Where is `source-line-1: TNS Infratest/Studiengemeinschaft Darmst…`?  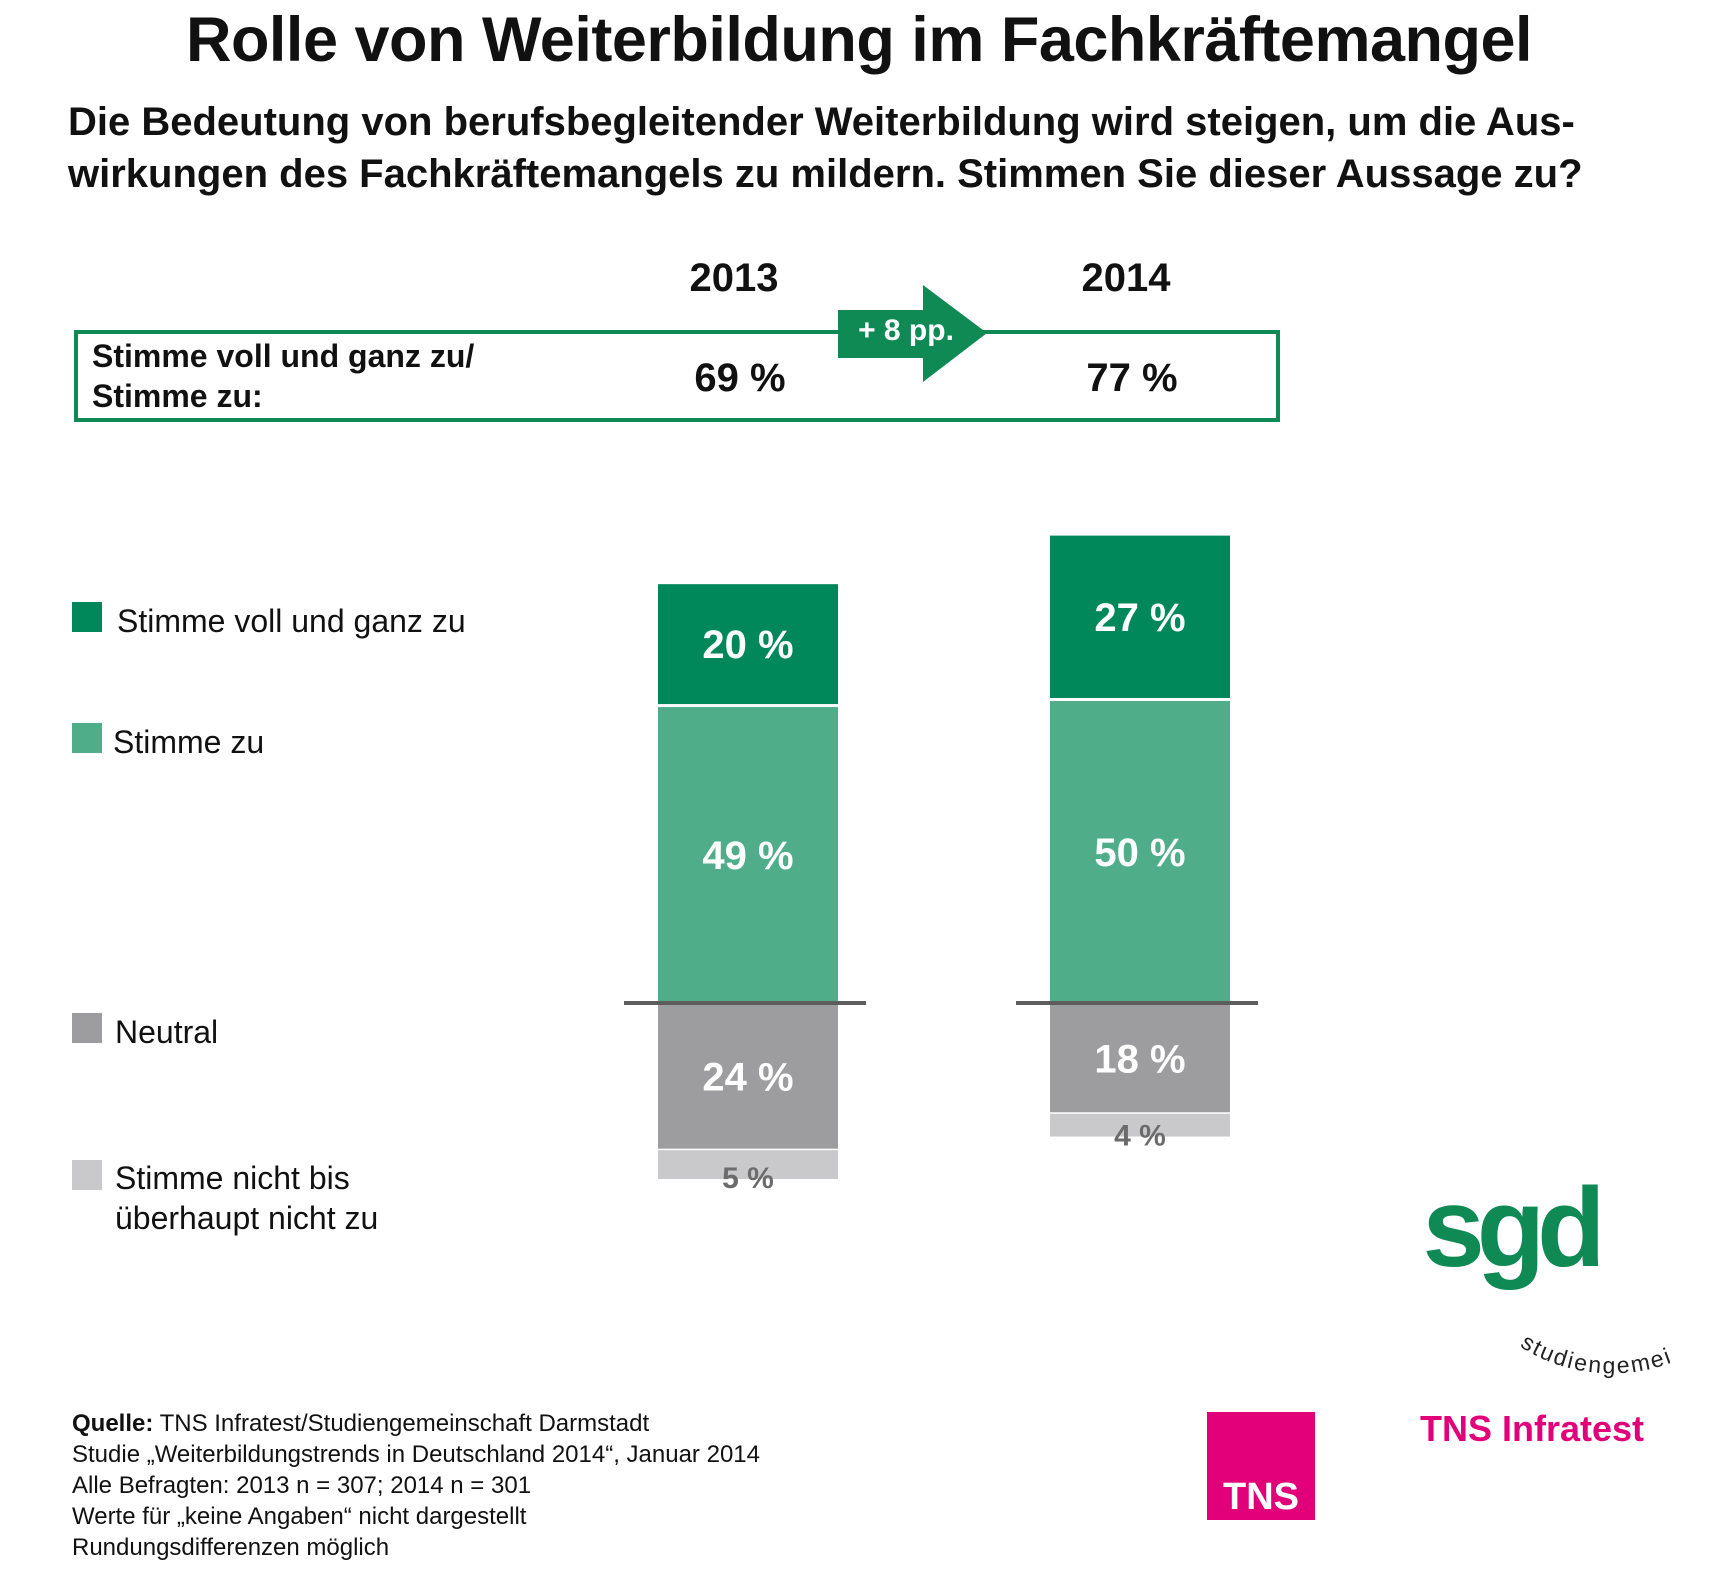 source-line-1: TNS Infratest/Studiengemeinschaft Darmst… is located at coordinates (401, 1423).